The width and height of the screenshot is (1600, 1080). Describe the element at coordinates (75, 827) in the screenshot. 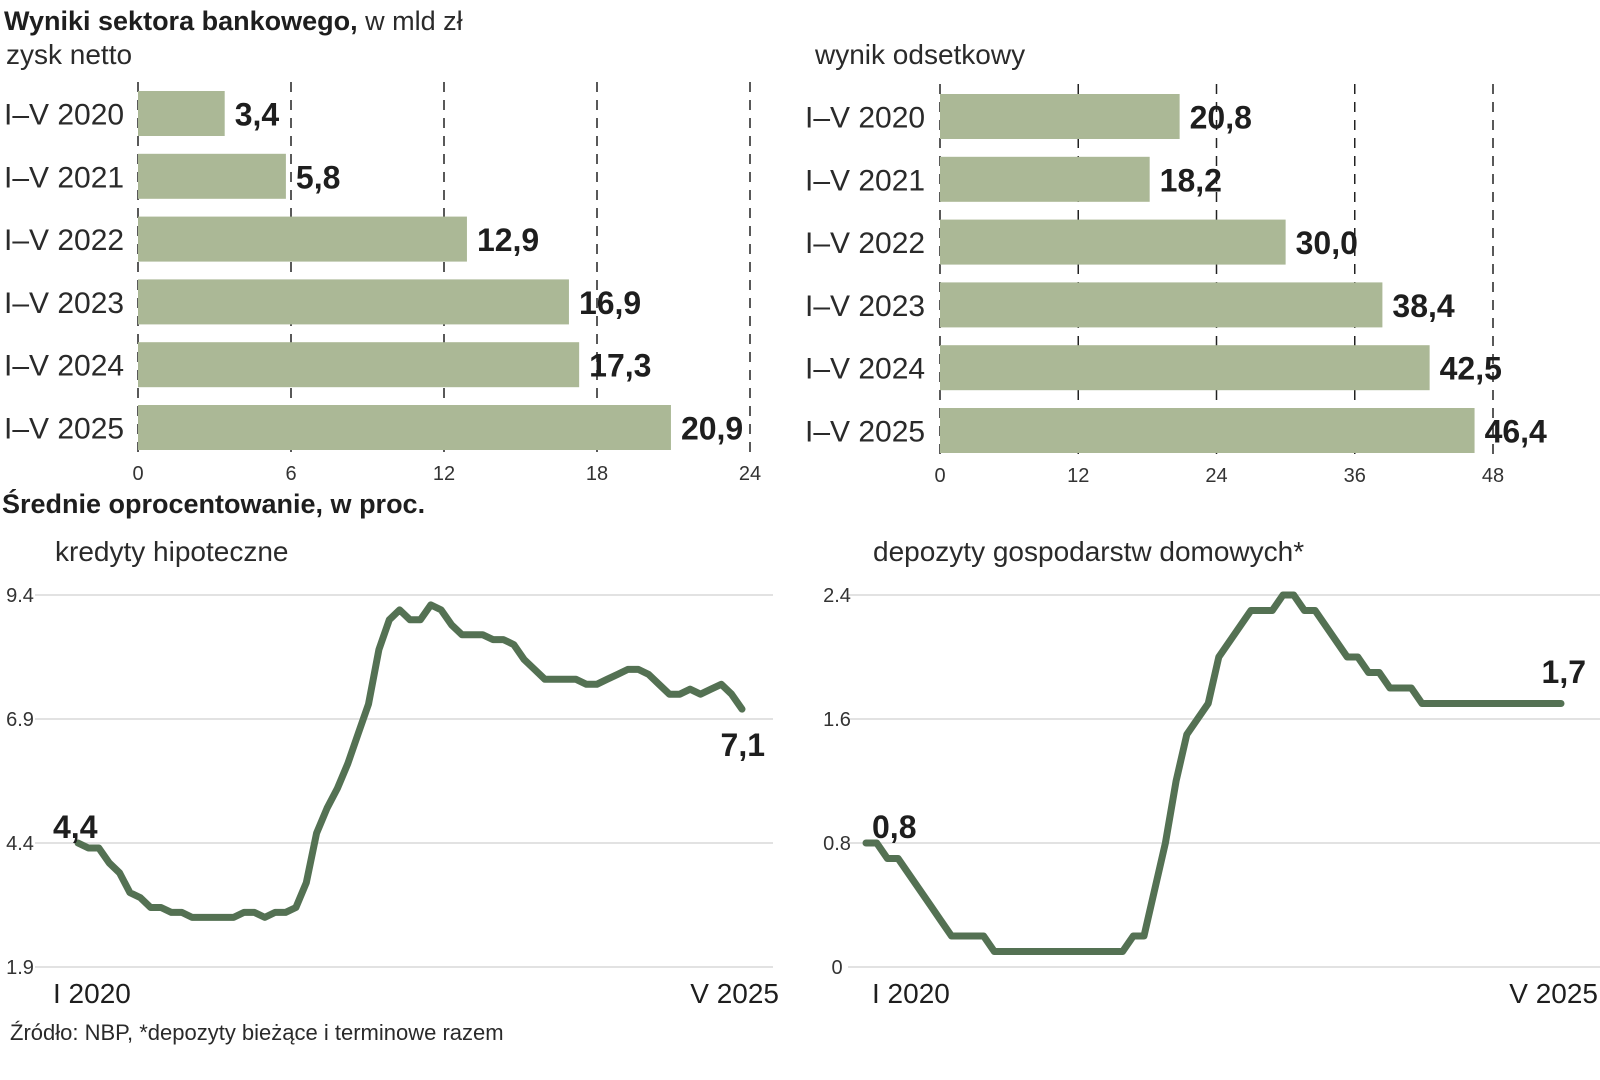

I see `start-value-label: 4,4` at that location.